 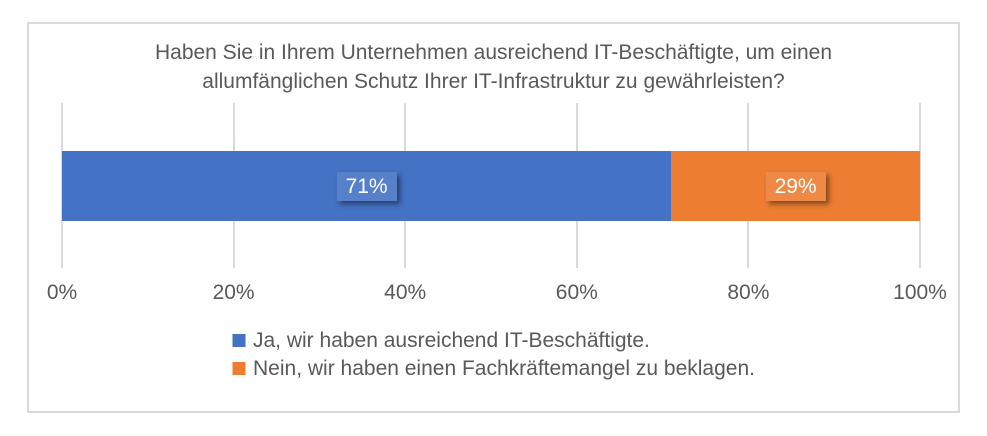 I want to click on bar-segment-nein: 29%, so click(x=795, y=186).